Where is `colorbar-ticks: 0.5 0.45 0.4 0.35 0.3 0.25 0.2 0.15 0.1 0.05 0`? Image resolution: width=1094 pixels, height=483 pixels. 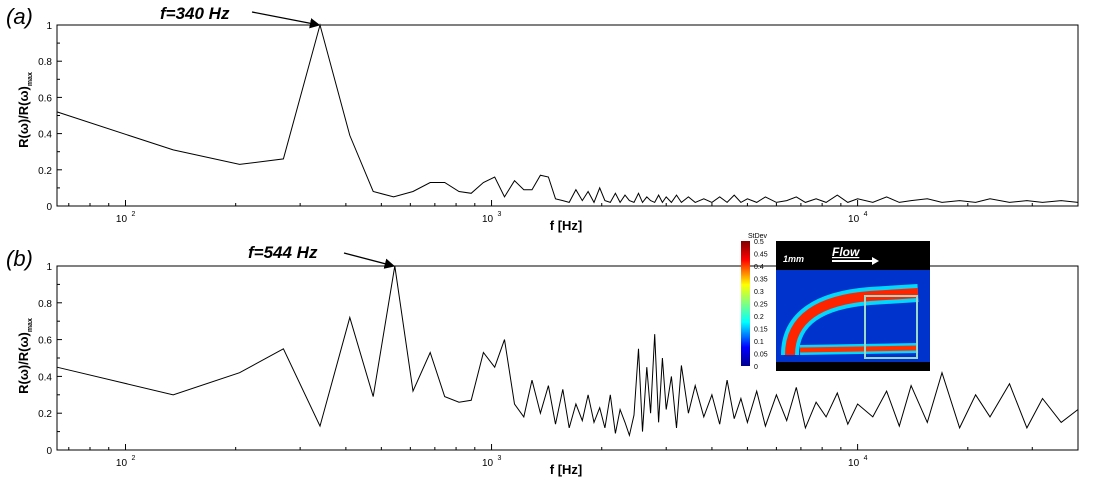
colorbar-ticks: 0.5 0.45 0.4 0.35 0.3 0.25 0.2 0.15 0.1 0.05 0 is located at coordinates (761, 305).